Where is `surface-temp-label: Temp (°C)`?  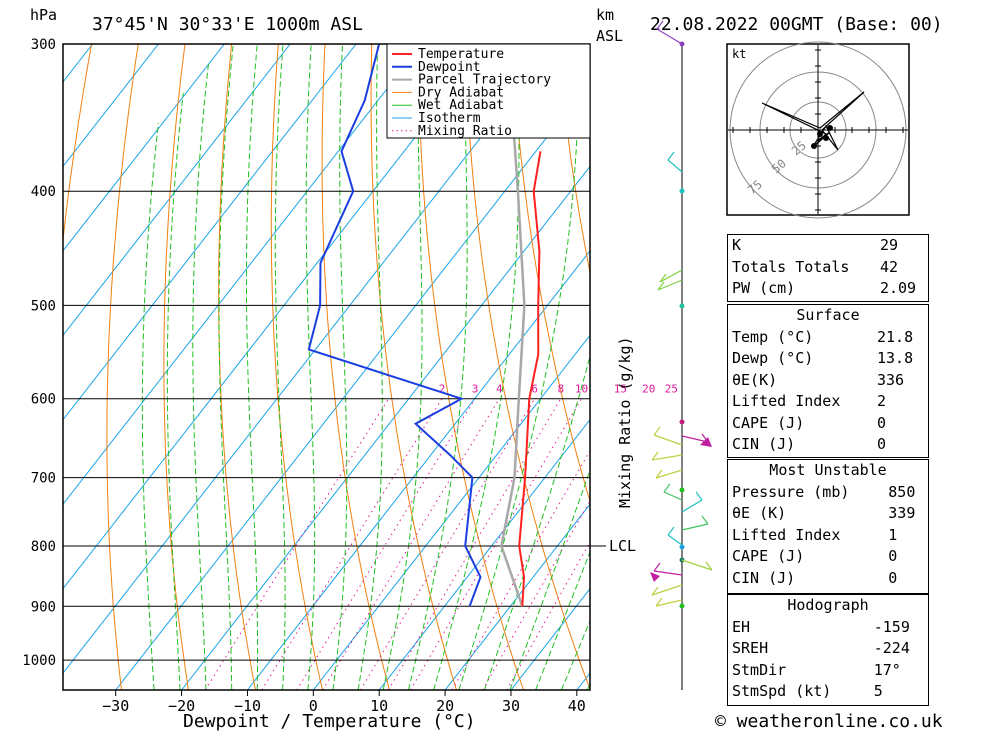
surface-temp-label: Temp (°C) is located at coordinates (773, 336).